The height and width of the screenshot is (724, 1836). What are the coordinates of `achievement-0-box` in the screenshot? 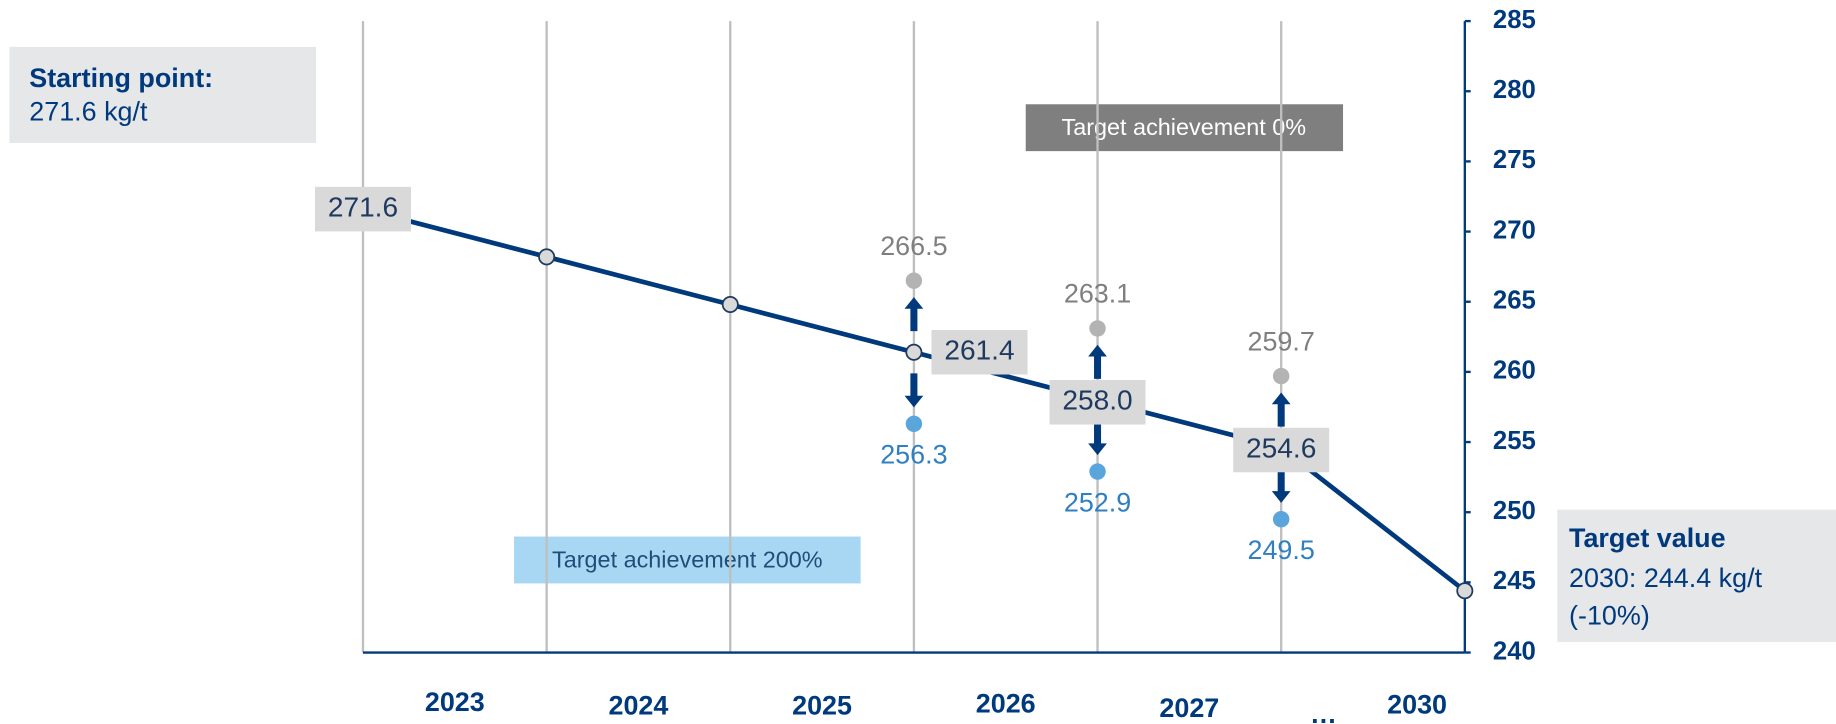 It's located at (1184, 128).